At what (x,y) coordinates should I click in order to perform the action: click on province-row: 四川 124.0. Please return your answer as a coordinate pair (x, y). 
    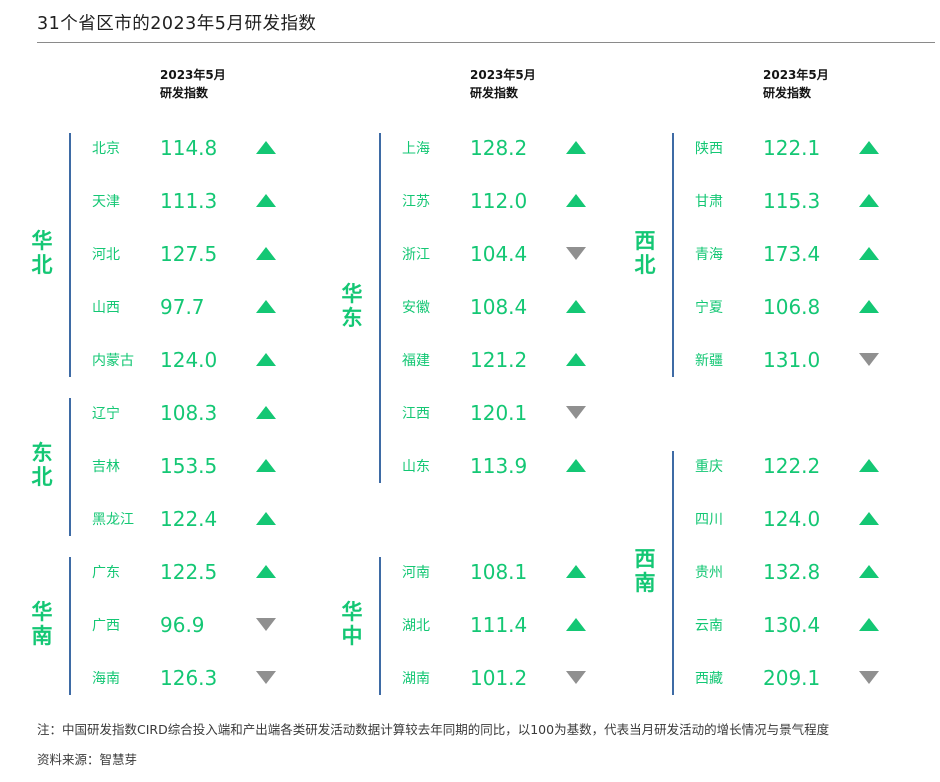
    Looking at the image, I should click on (795, 518).